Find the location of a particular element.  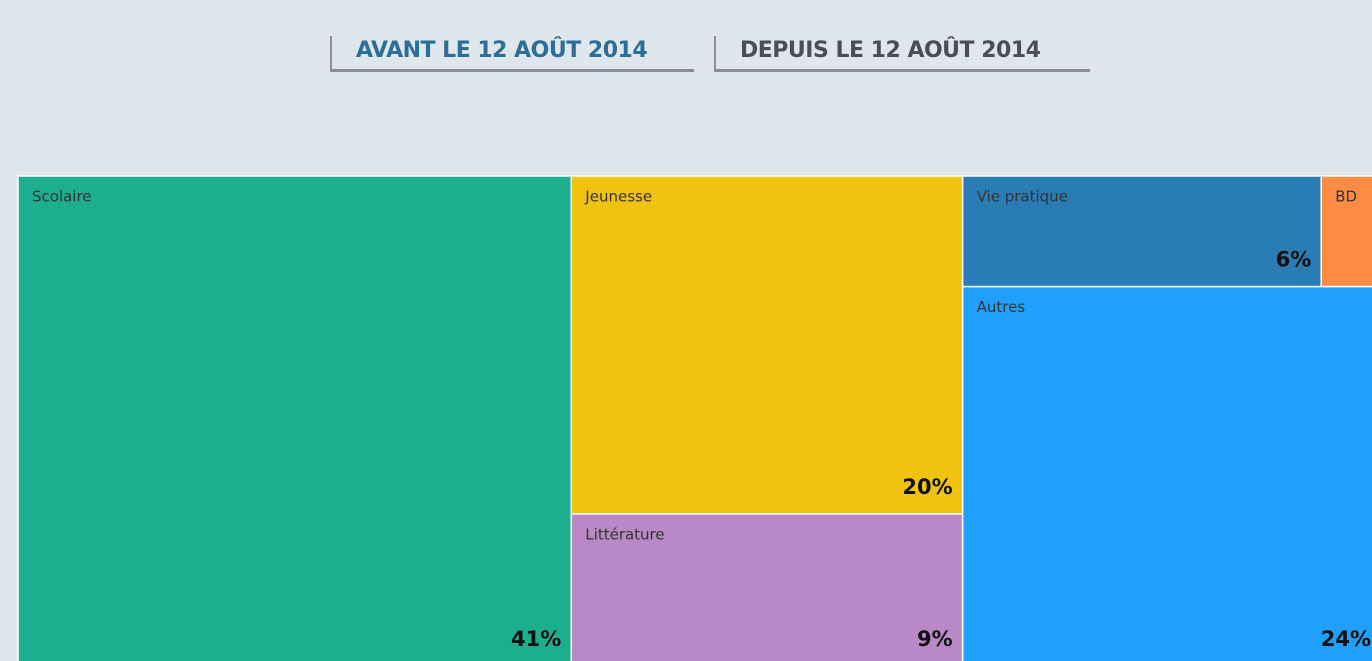

toggle-button: DEPUIS LE 12 AOÛT 2014 is located at coordinates (902, 54).